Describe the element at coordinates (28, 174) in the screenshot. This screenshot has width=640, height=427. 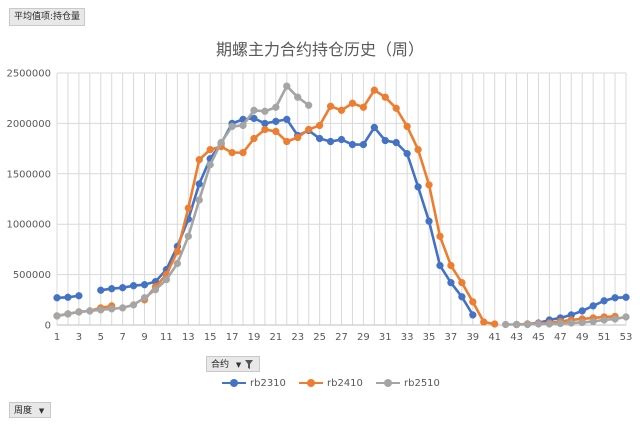
I see `y-tick-label: 1500000` at that location.